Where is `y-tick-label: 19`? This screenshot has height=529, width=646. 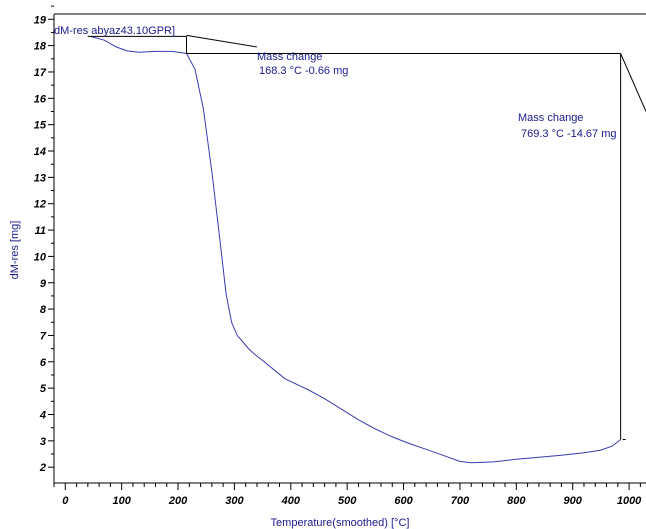
y-tick-label: 19 is located at coordinates (40, 20).